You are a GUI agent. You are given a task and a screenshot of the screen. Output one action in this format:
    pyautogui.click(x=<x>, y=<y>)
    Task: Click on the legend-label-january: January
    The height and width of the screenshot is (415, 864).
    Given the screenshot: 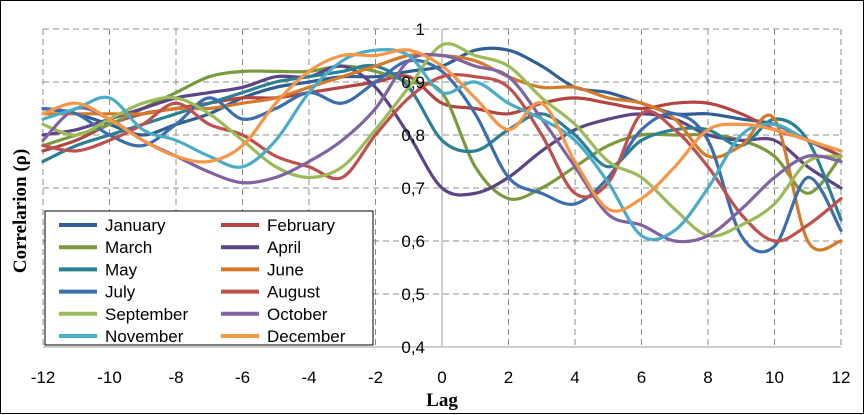 What is the action you would take?
    pyautogui.click(x=135, y=225)
    